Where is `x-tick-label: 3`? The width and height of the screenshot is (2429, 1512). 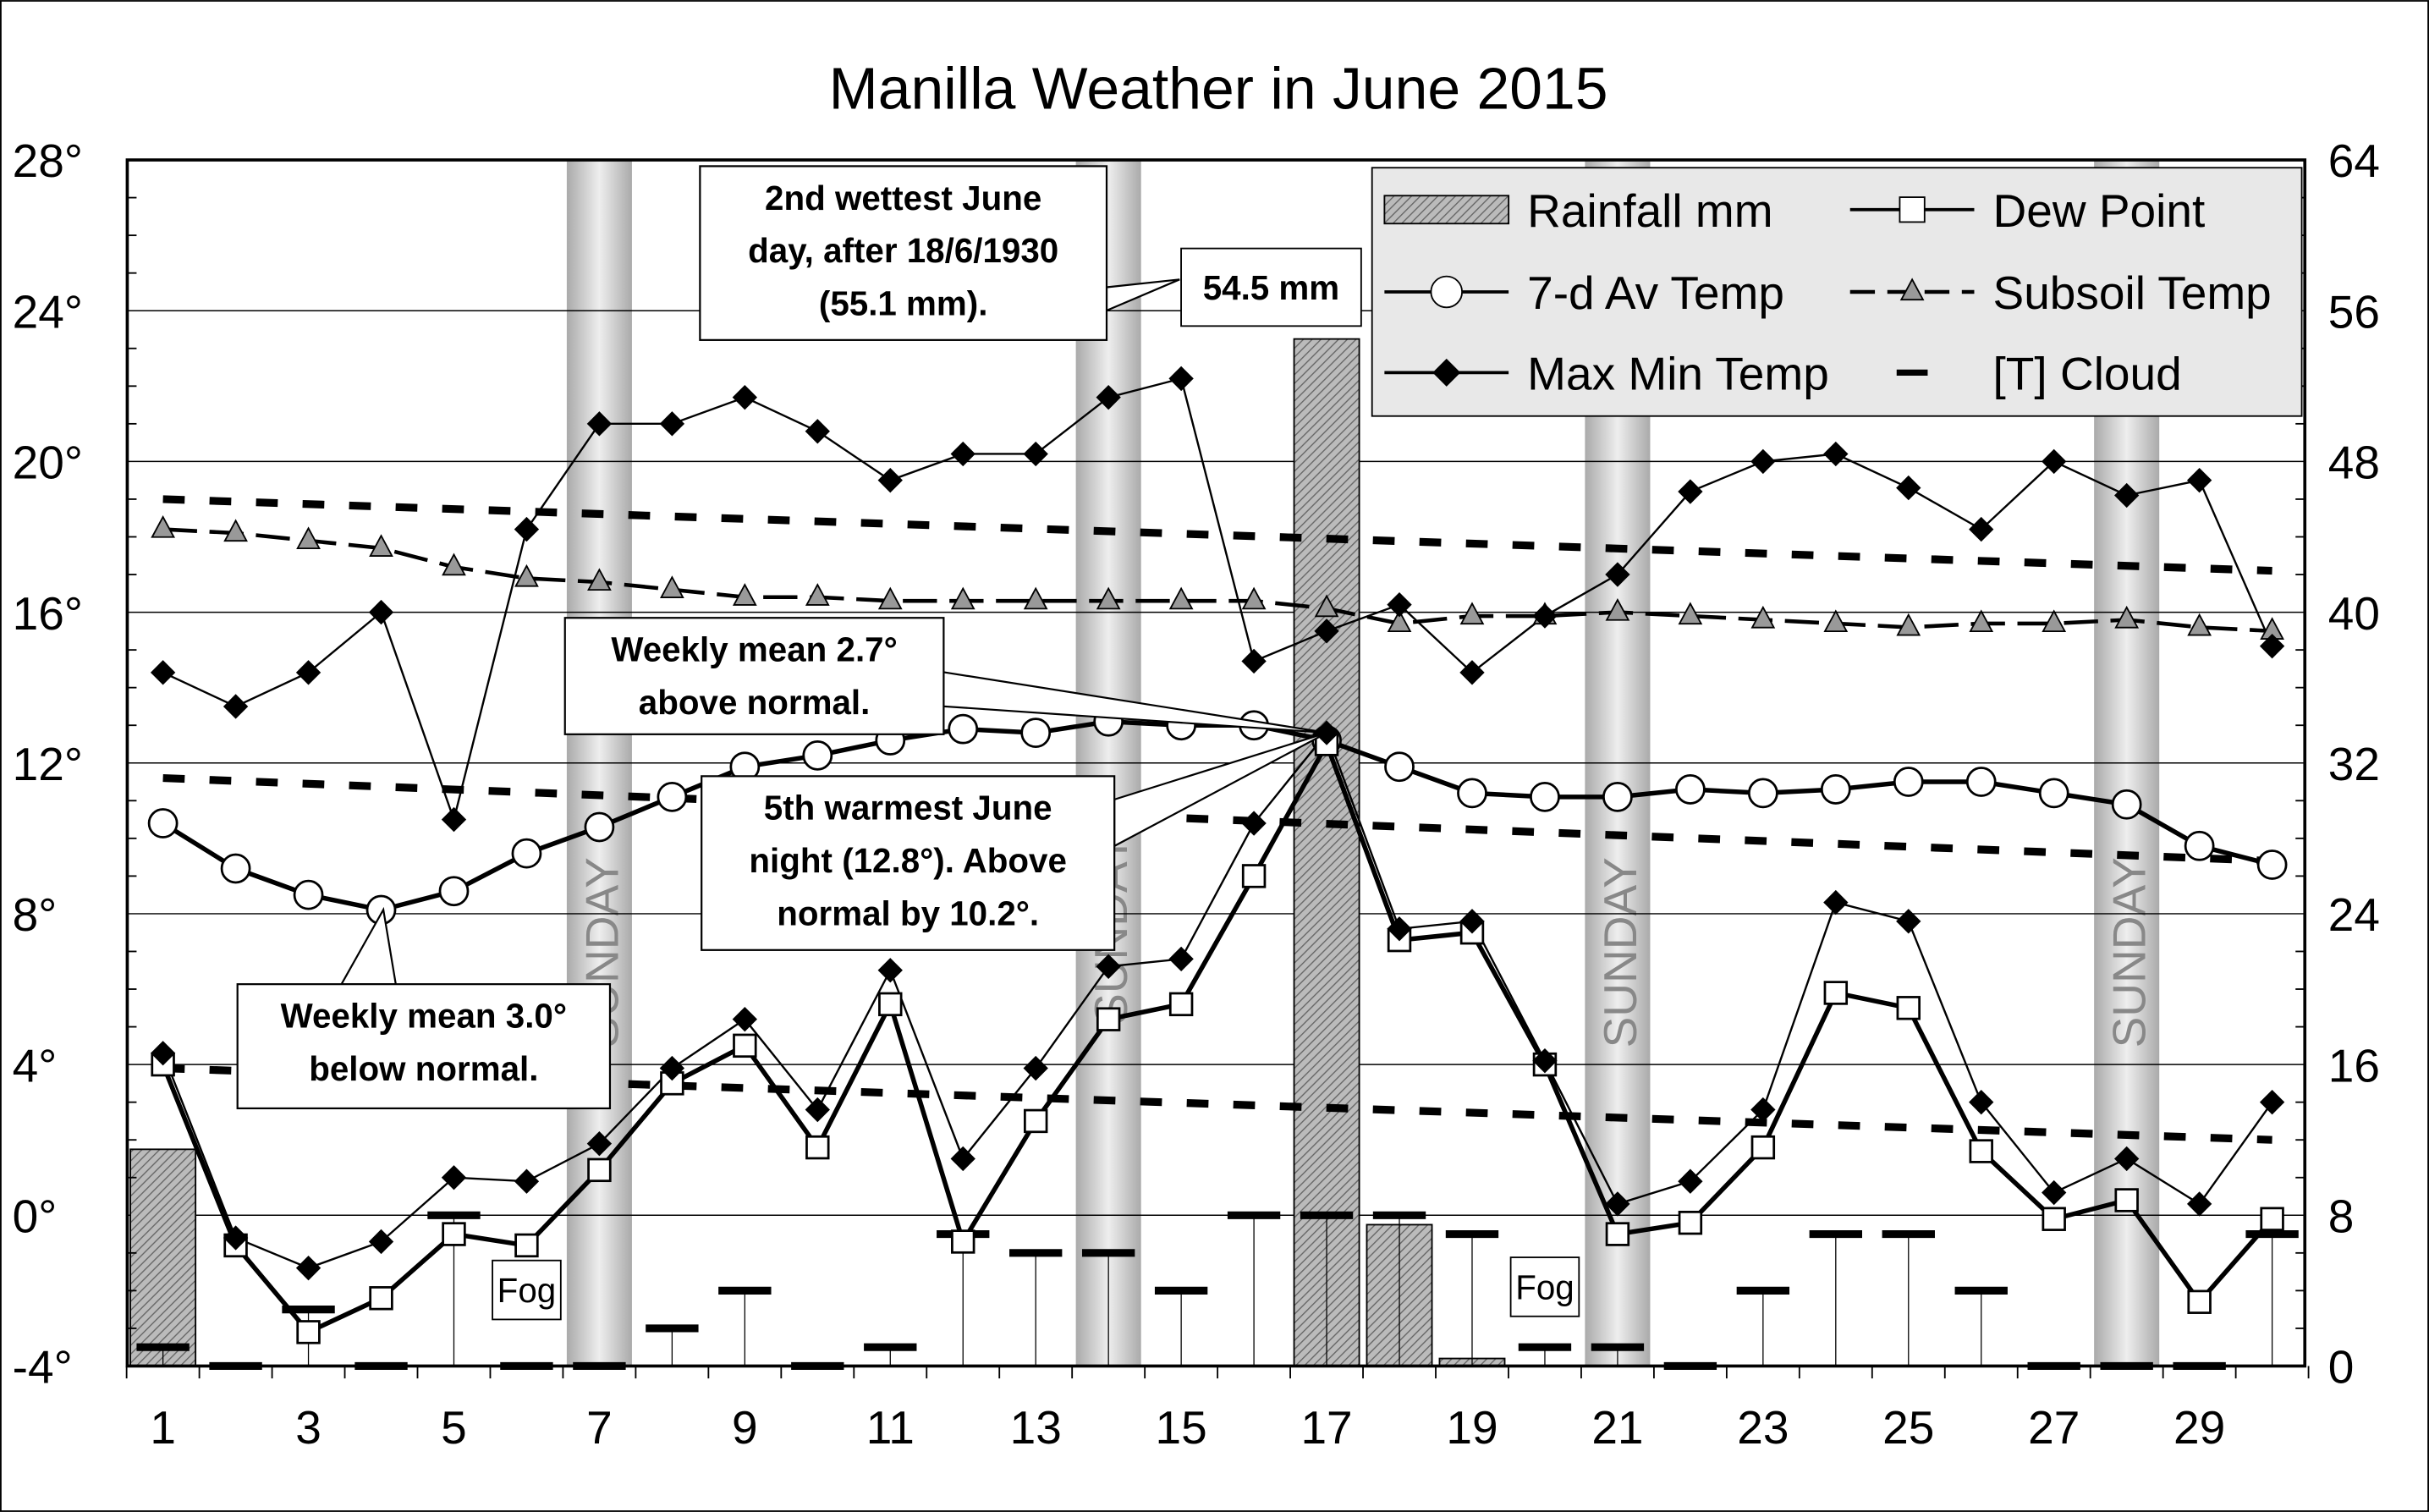
x-tick-label: 3 is located at coordinates (308, 1428).